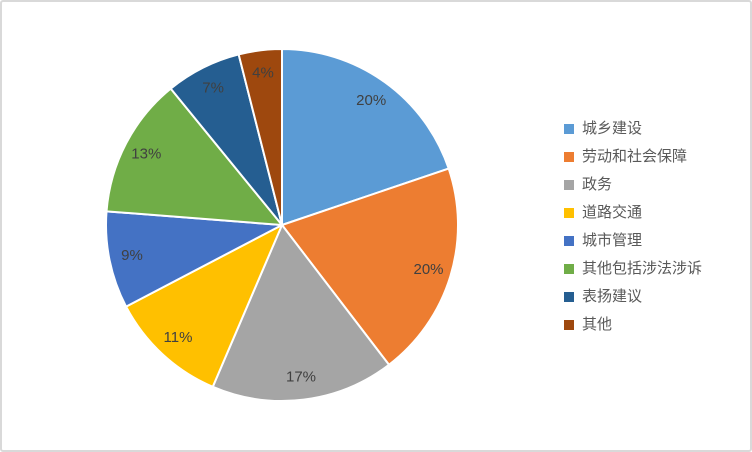 The height and width of the screenshot is (452, 752). I want to click on legend-label: 其他, so click(597, 324).